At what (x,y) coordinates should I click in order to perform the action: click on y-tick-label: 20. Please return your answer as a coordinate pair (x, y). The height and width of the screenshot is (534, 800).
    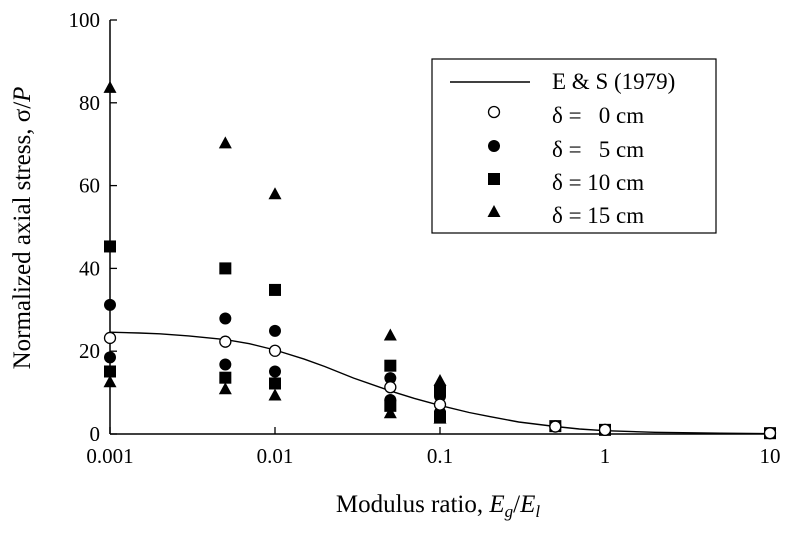
    Looking at the image, I should click on (89, 351).